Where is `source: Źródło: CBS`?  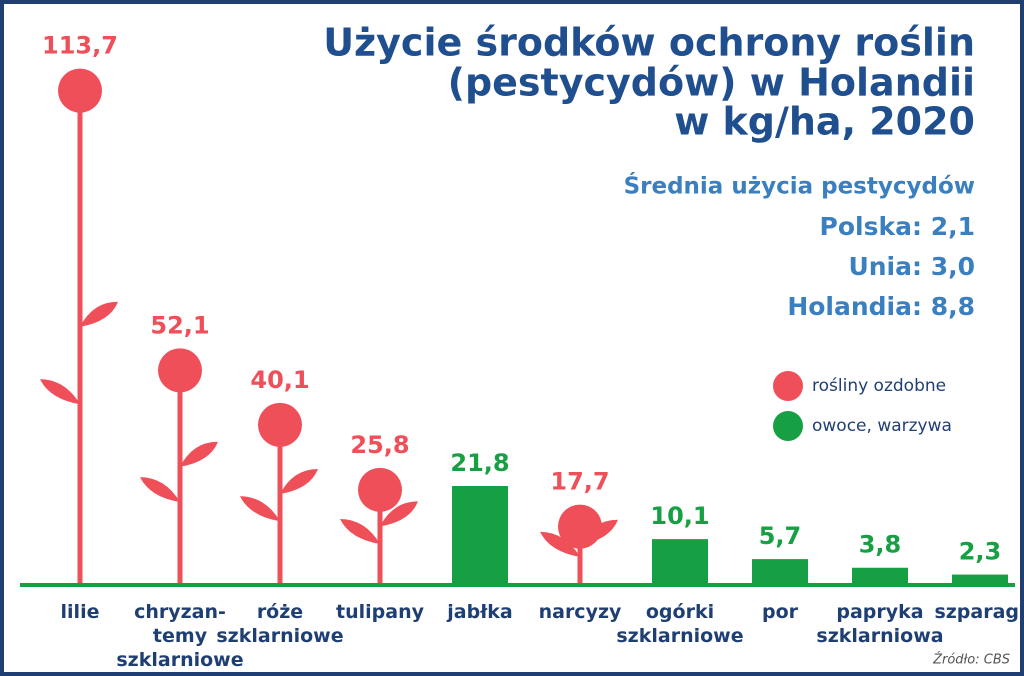
source: Źródło: CBS is located at coordinates (971, 660).